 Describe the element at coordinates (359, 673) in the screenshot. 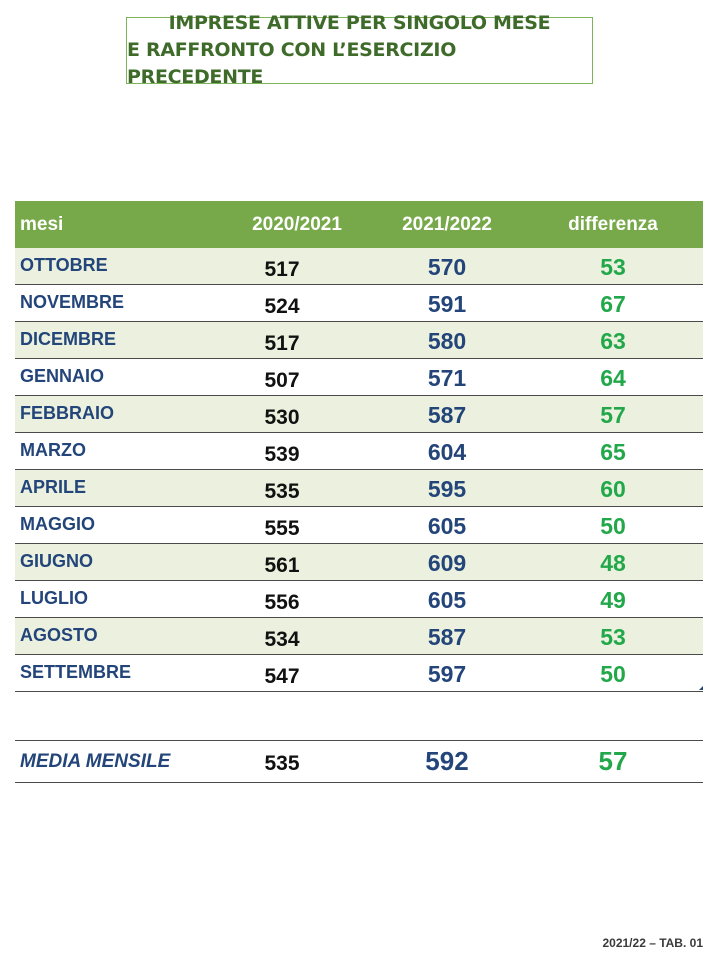

I see `table-row: SETTEMBRE 547 597 50` at that location.